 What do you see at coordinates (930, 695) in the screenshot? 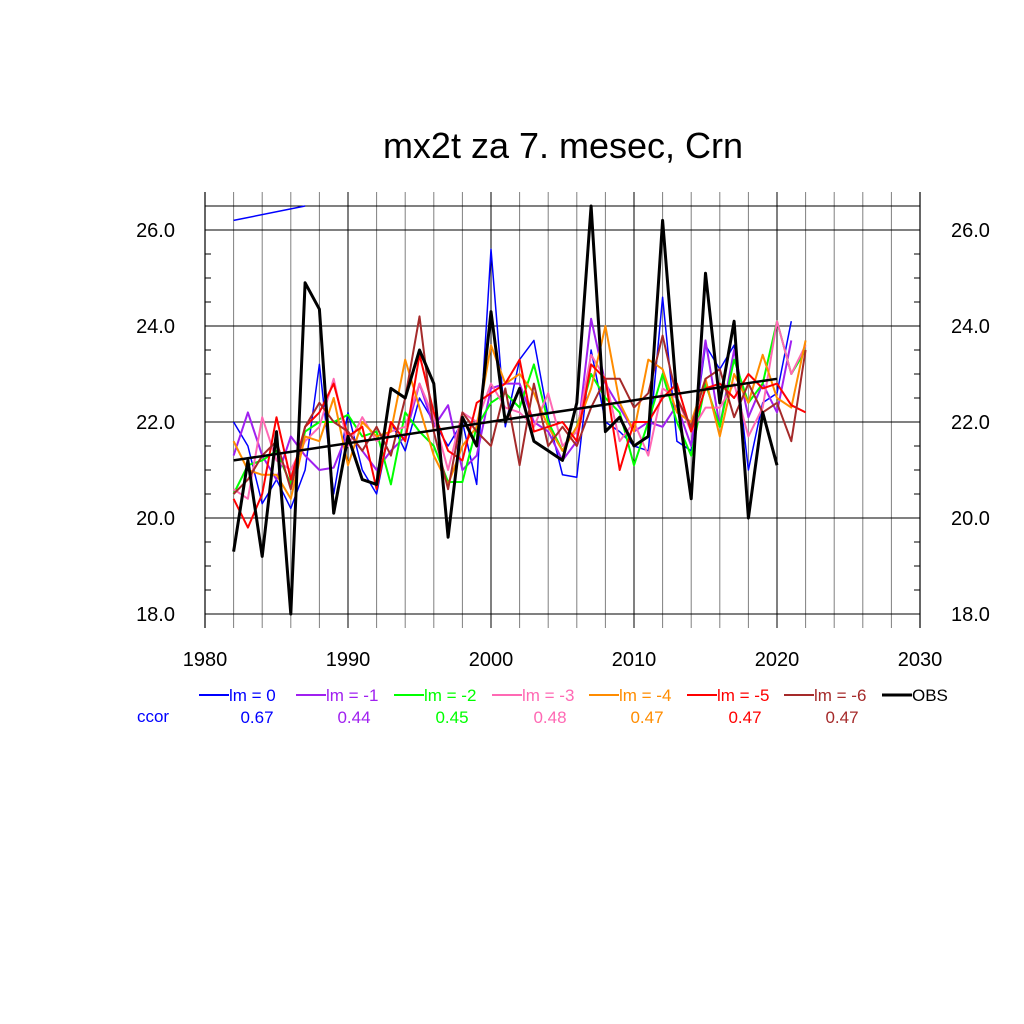
I see `legend-label: OBS` at bounding box center [930, 695].